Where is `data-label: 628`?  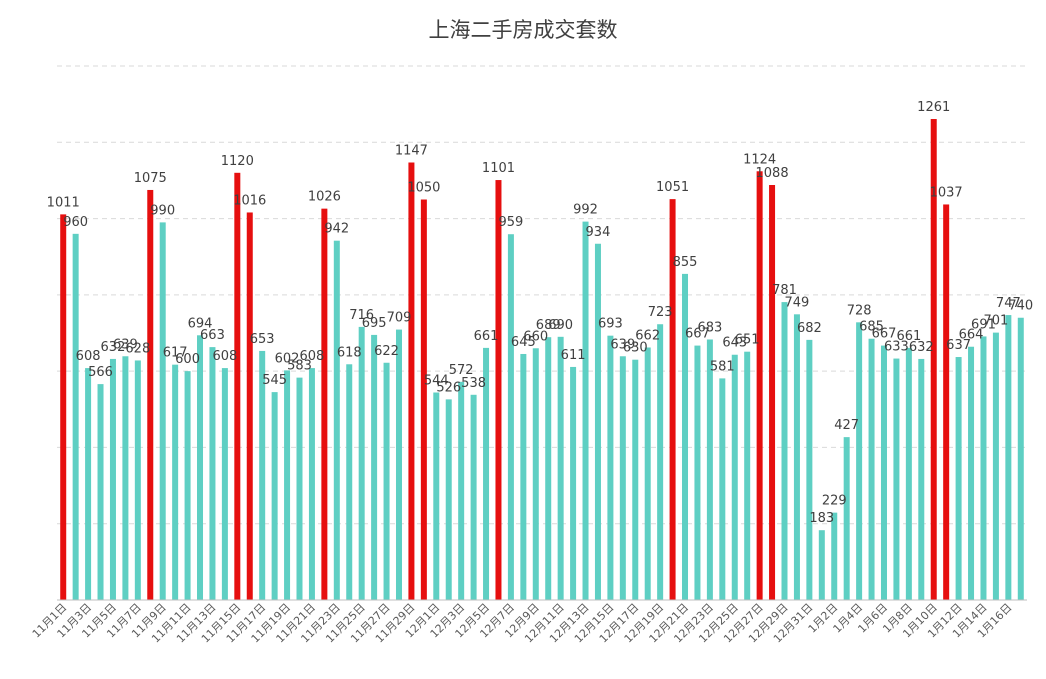 data-label: 628 is located at coordinates (137, 348).